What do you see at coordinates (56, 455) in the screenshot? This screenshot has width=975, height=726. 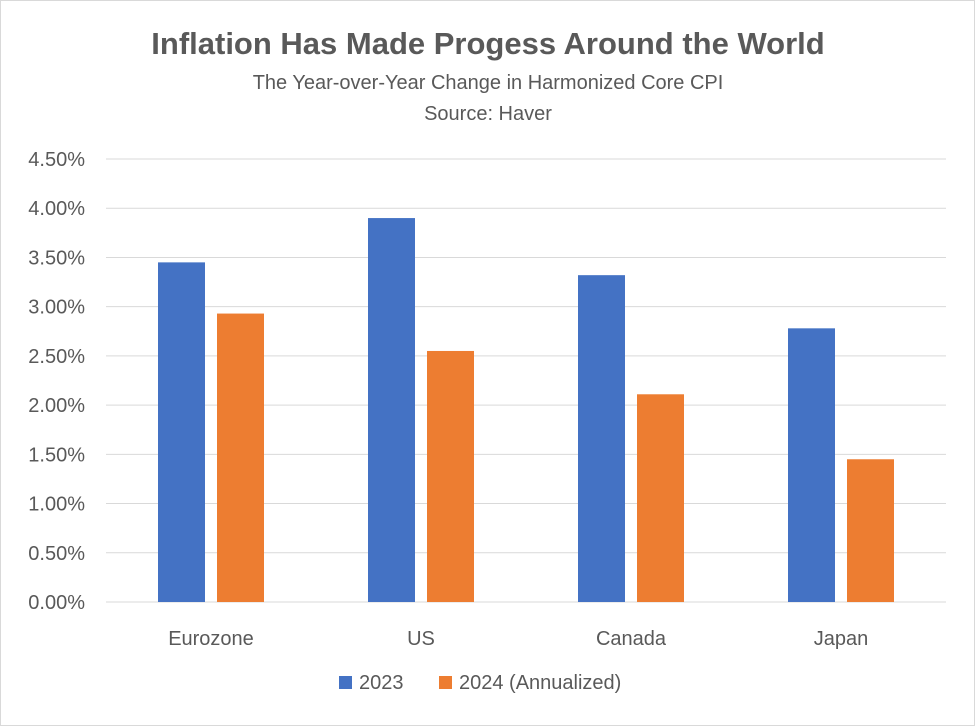 I see `y-tick-label: 1.50%` at bounding box center [56, 455].